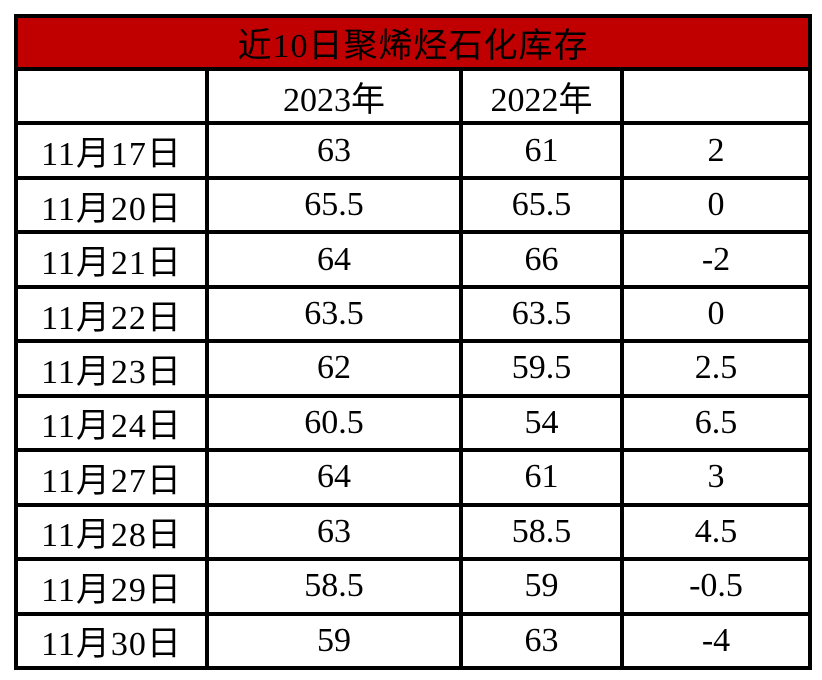 This screenshot has width=822, height=680. Describe the element at coordinates (334, 96) in the screenshot. I see `header-2023: 2023年` at that location.